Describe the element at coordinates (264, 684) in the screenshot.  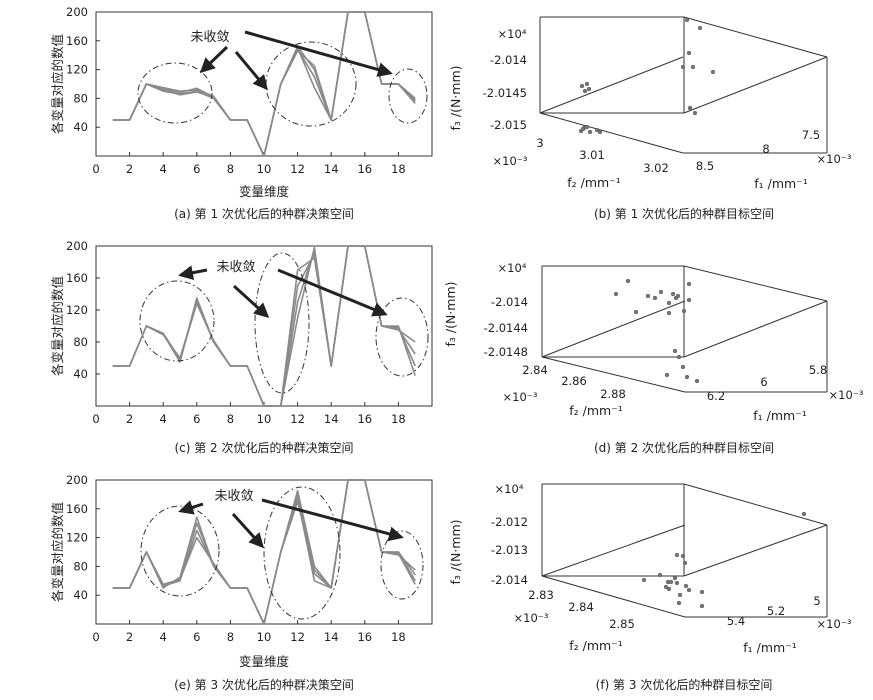
I see `panel-caption: (e) 第 3 次优化后的种群决策空间` at that location.